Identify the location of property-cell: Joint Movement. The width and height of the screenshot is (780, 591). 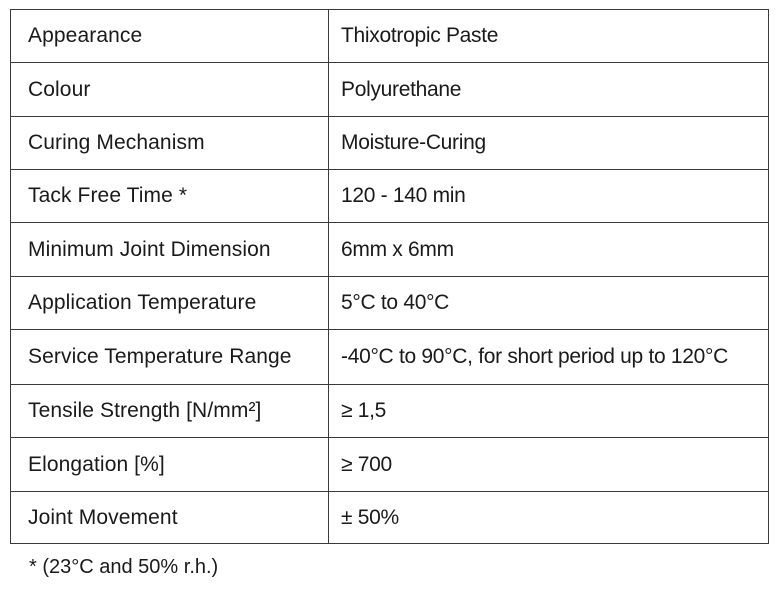
(169, 517).